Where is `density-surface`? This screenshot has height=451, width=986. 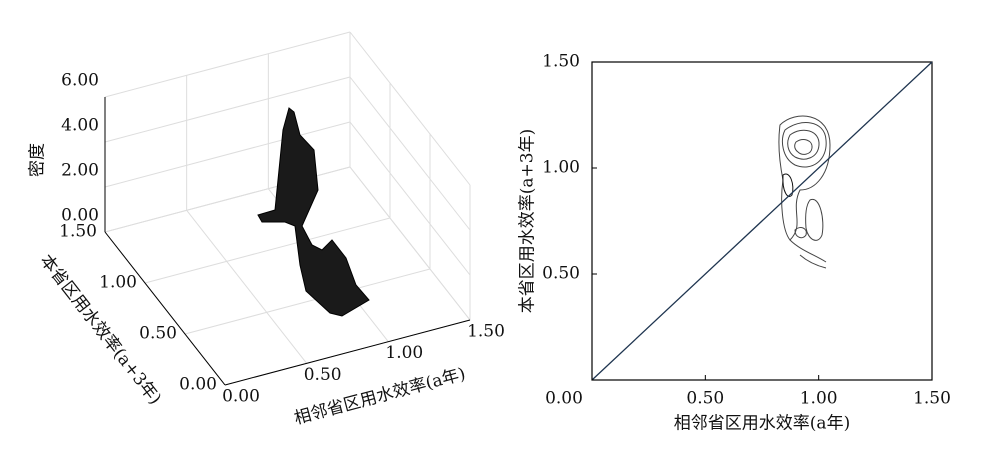
density-surface is located at coordinates (313, 212).